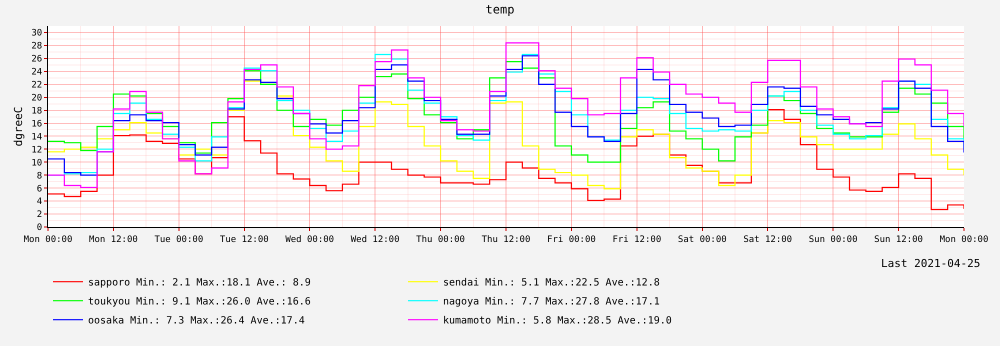 This screenshot has height=346, width=1000. Describe the element at coordinates (36, 137) in the screenshot. I see `y-tick-label: 14` at that location.